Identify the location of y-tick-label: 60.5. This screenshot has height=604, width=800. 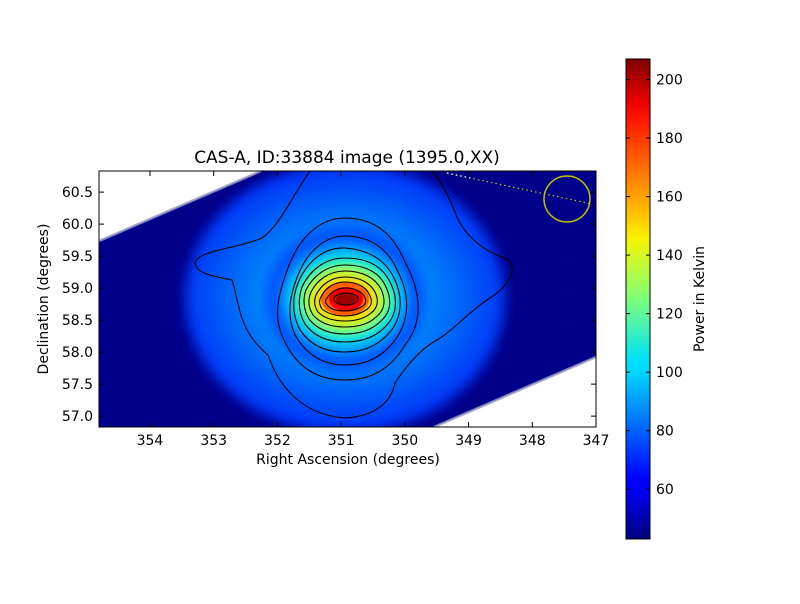
(77, 193).